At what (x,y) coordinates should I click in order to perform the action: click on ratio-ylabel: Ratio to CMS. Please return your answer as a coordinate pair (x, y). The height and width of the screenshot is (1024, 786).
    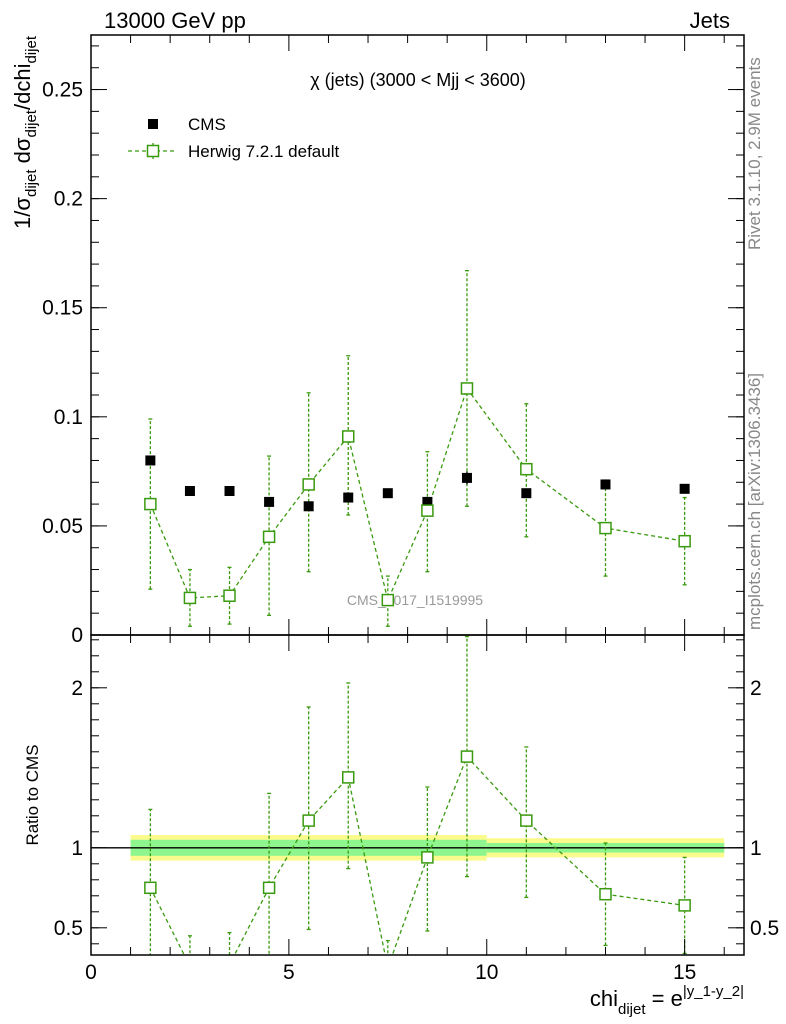
    Looking at the image, I should click on (32, 794).